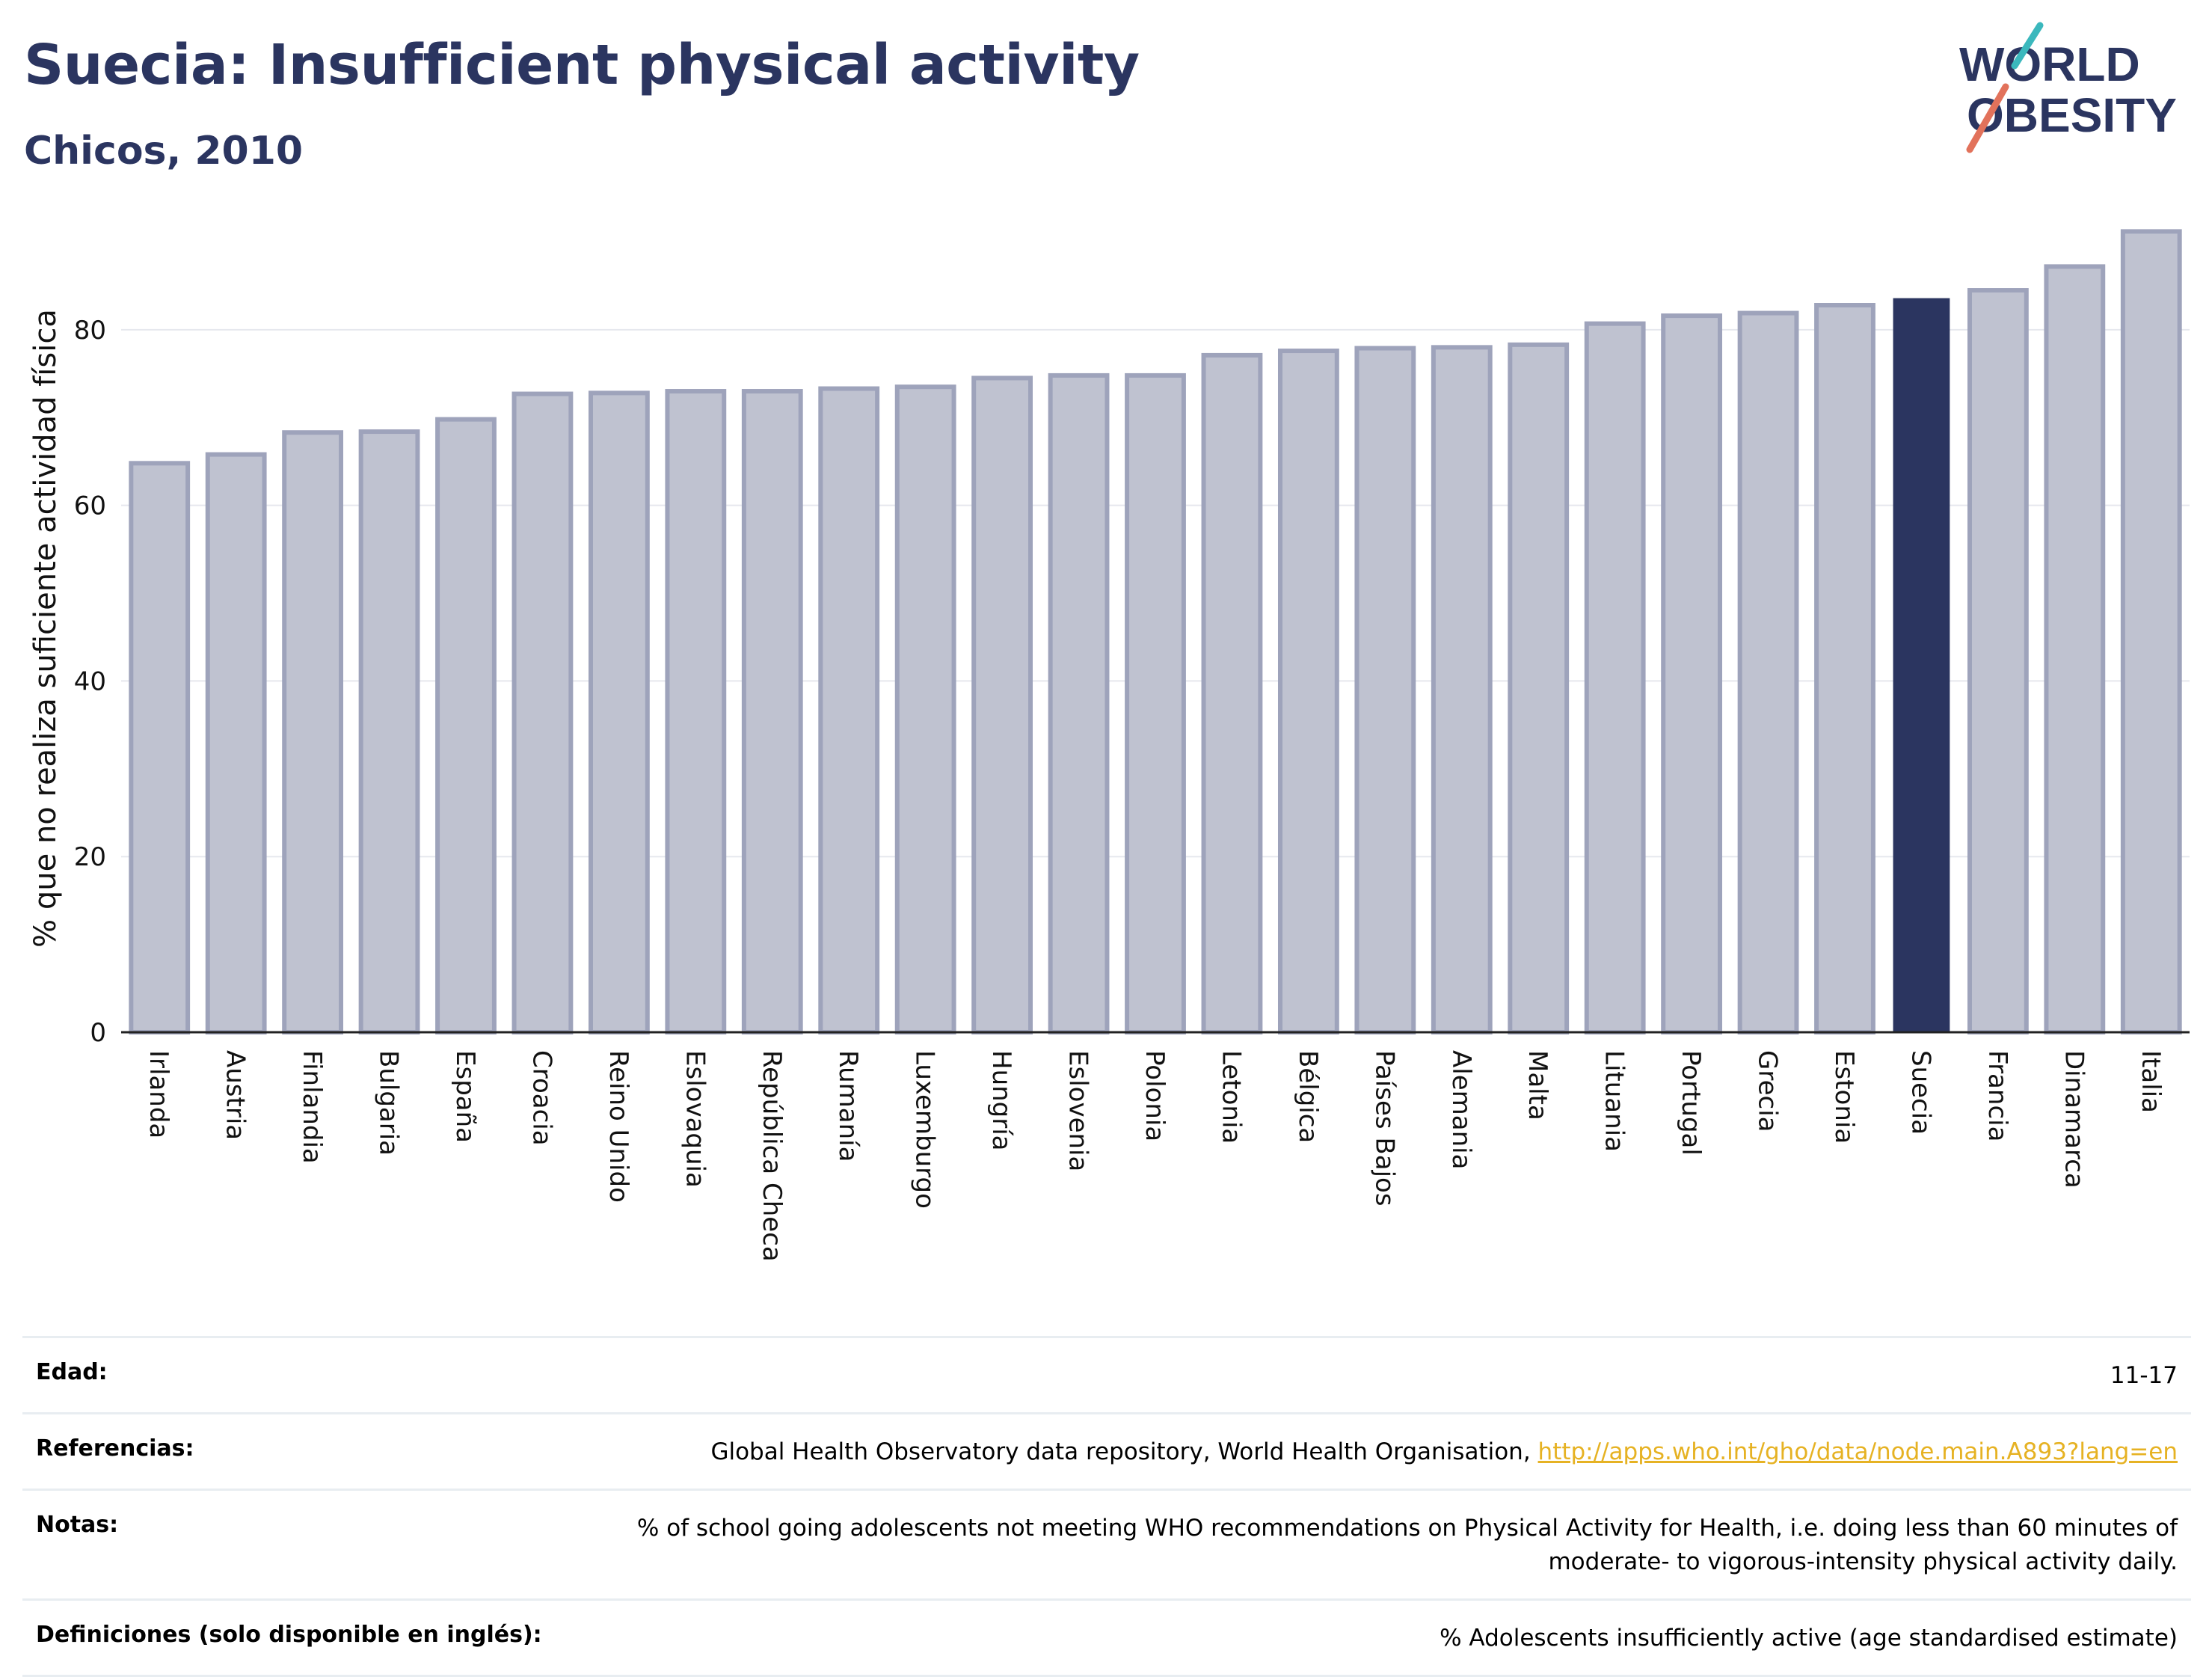 The height and width of the screenshot is (1677, 2212). What do you see at coordinates (160, 747) in the screenshot?
I see `bar-irlanda` at bounding box center [160, 747].